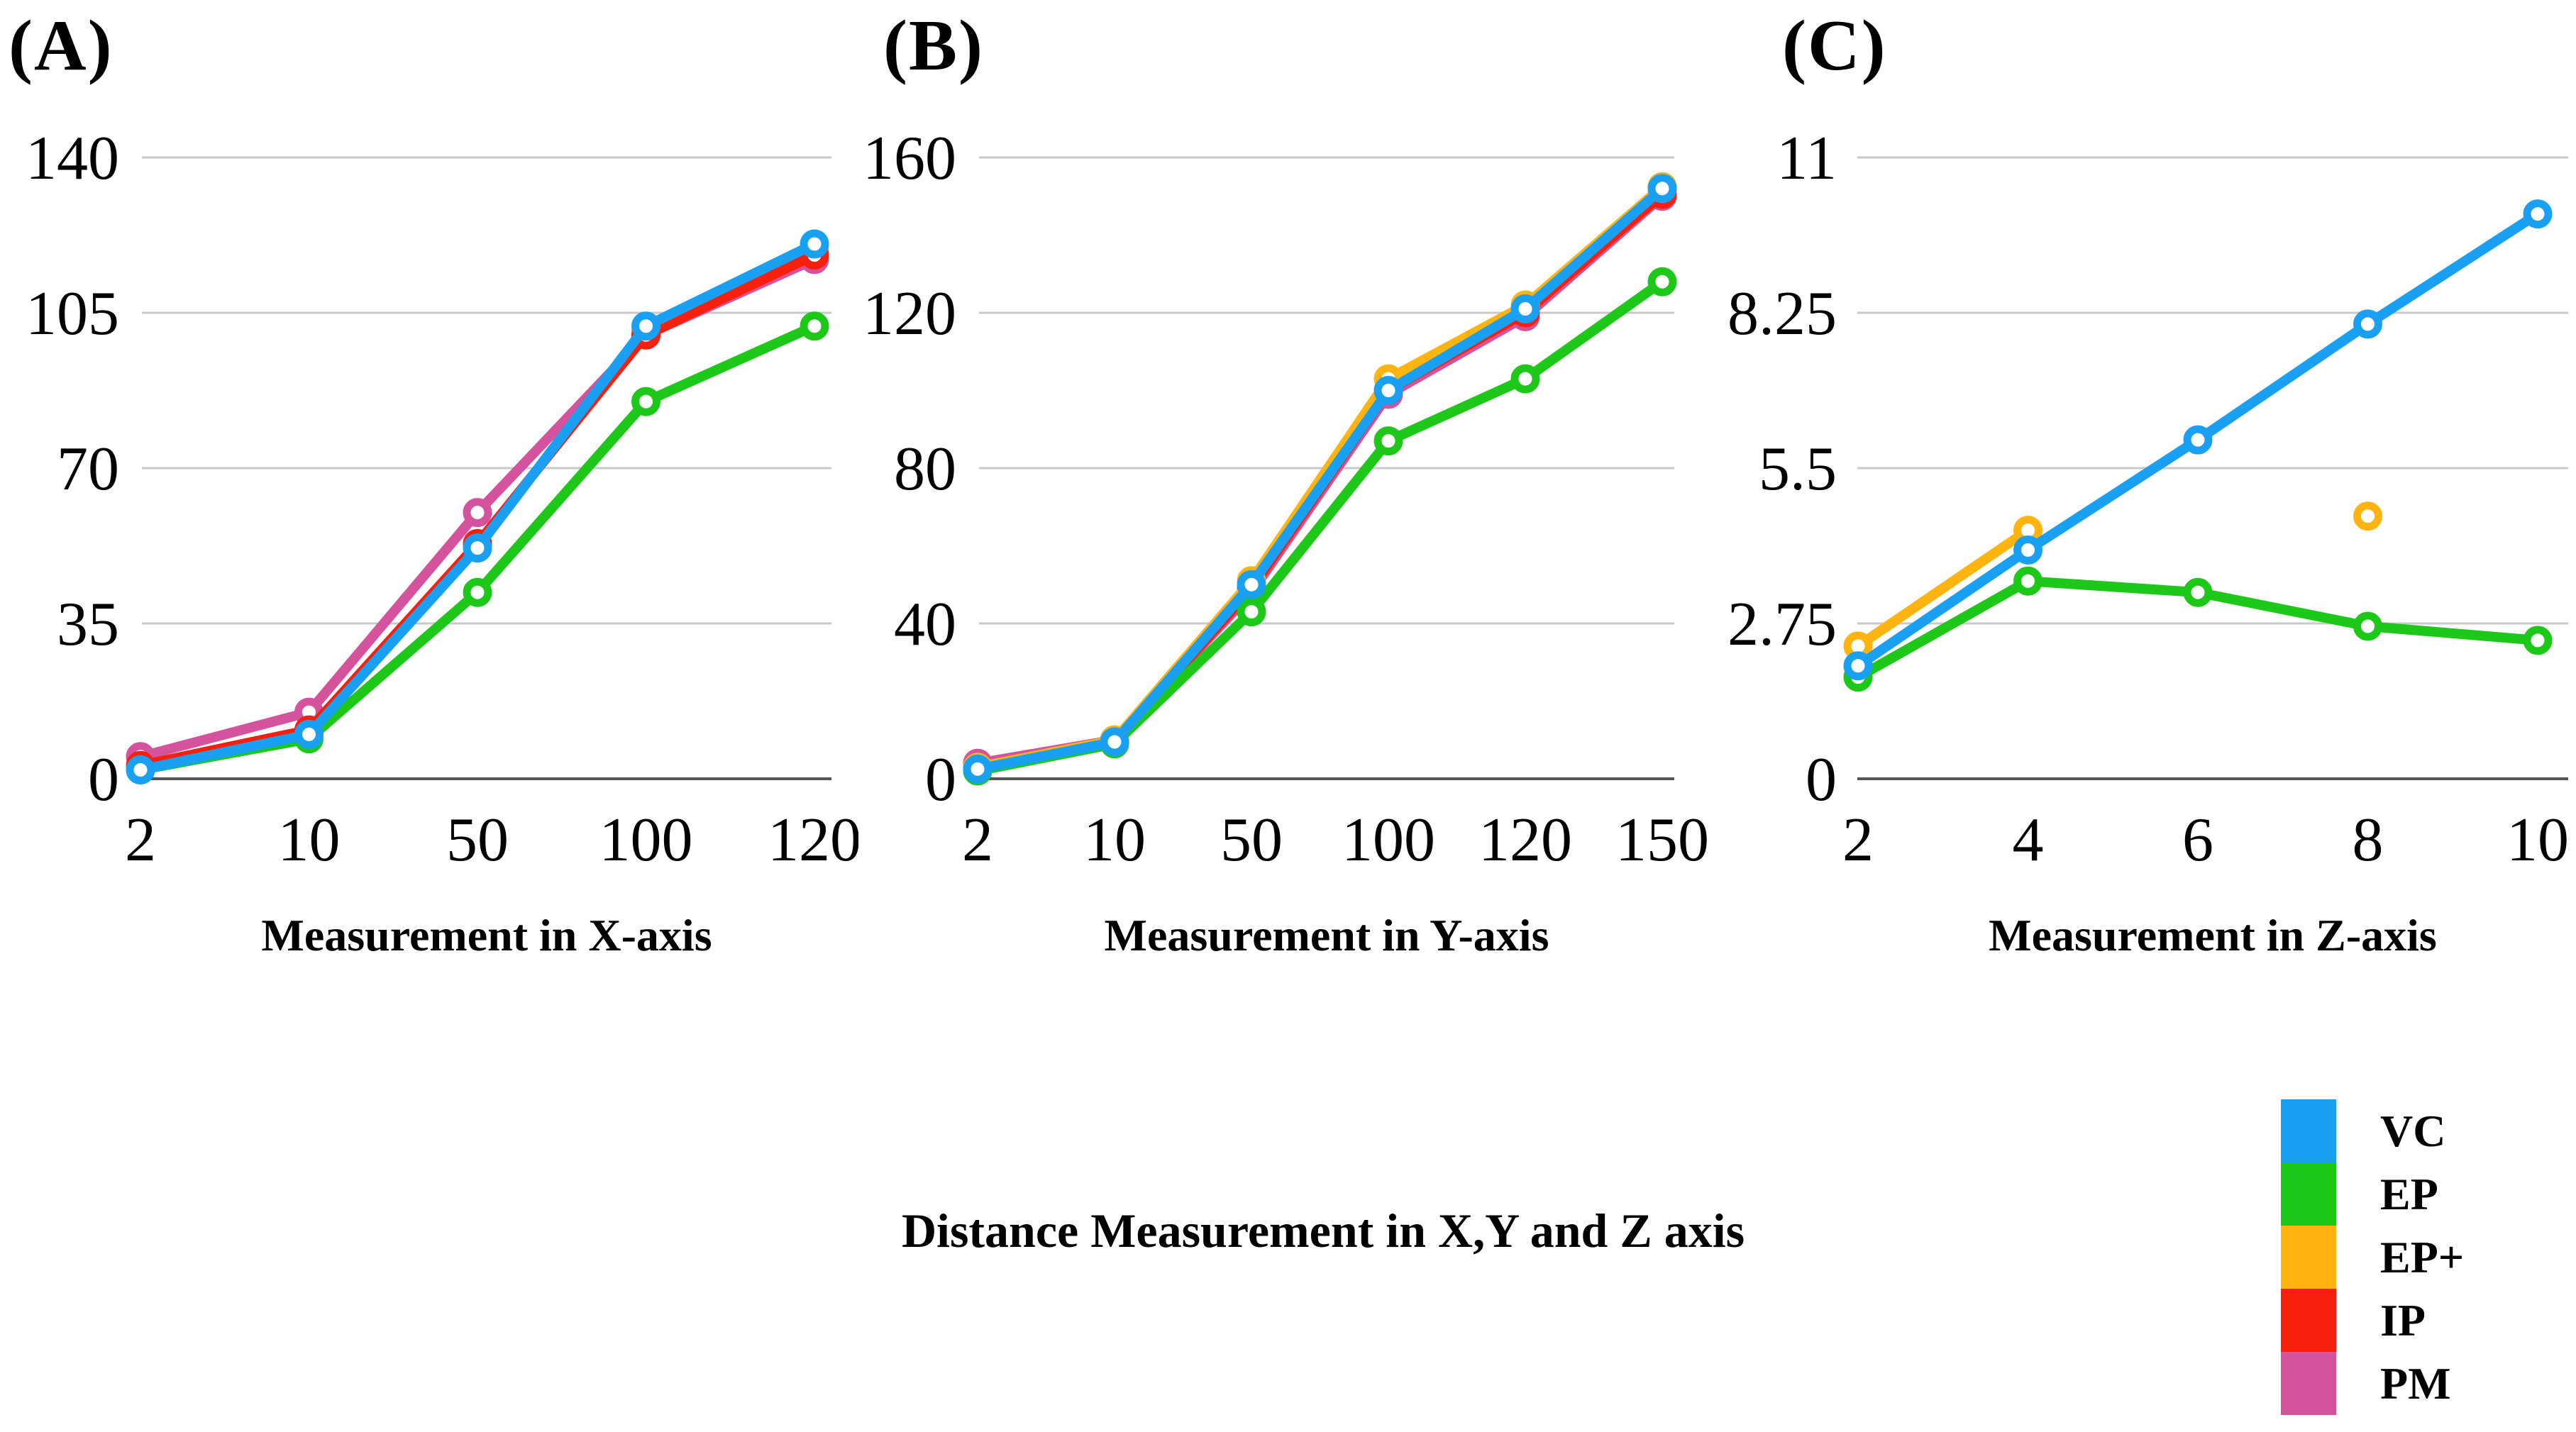  I want to click on legend-swatch-pm, so click(2308, 1384).